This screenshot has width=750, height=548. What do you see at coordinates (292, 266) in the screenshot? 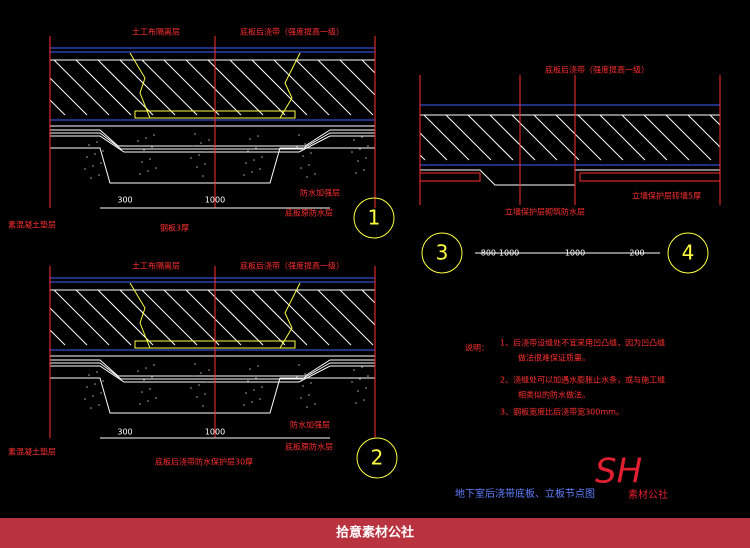
I see `label: 底板后浇带（强度提高一级）` at bounding box center [292, 266].